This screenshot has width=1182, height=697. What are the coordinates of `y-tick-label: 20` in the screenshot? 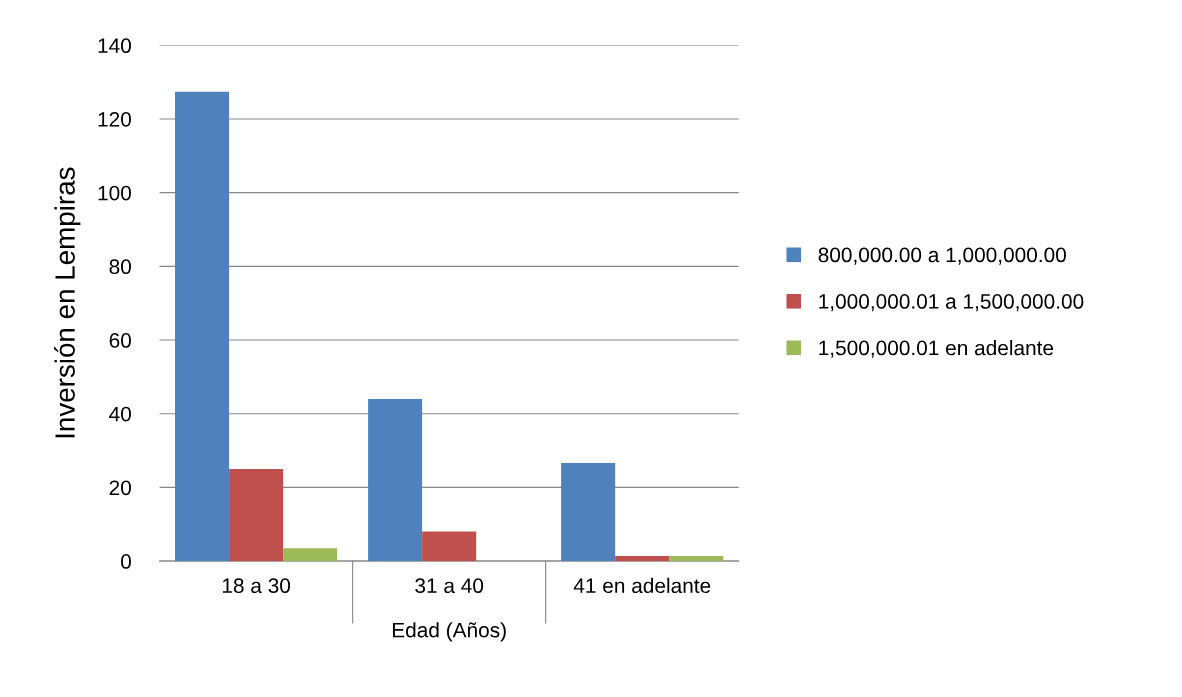 It's located at (120, 488).